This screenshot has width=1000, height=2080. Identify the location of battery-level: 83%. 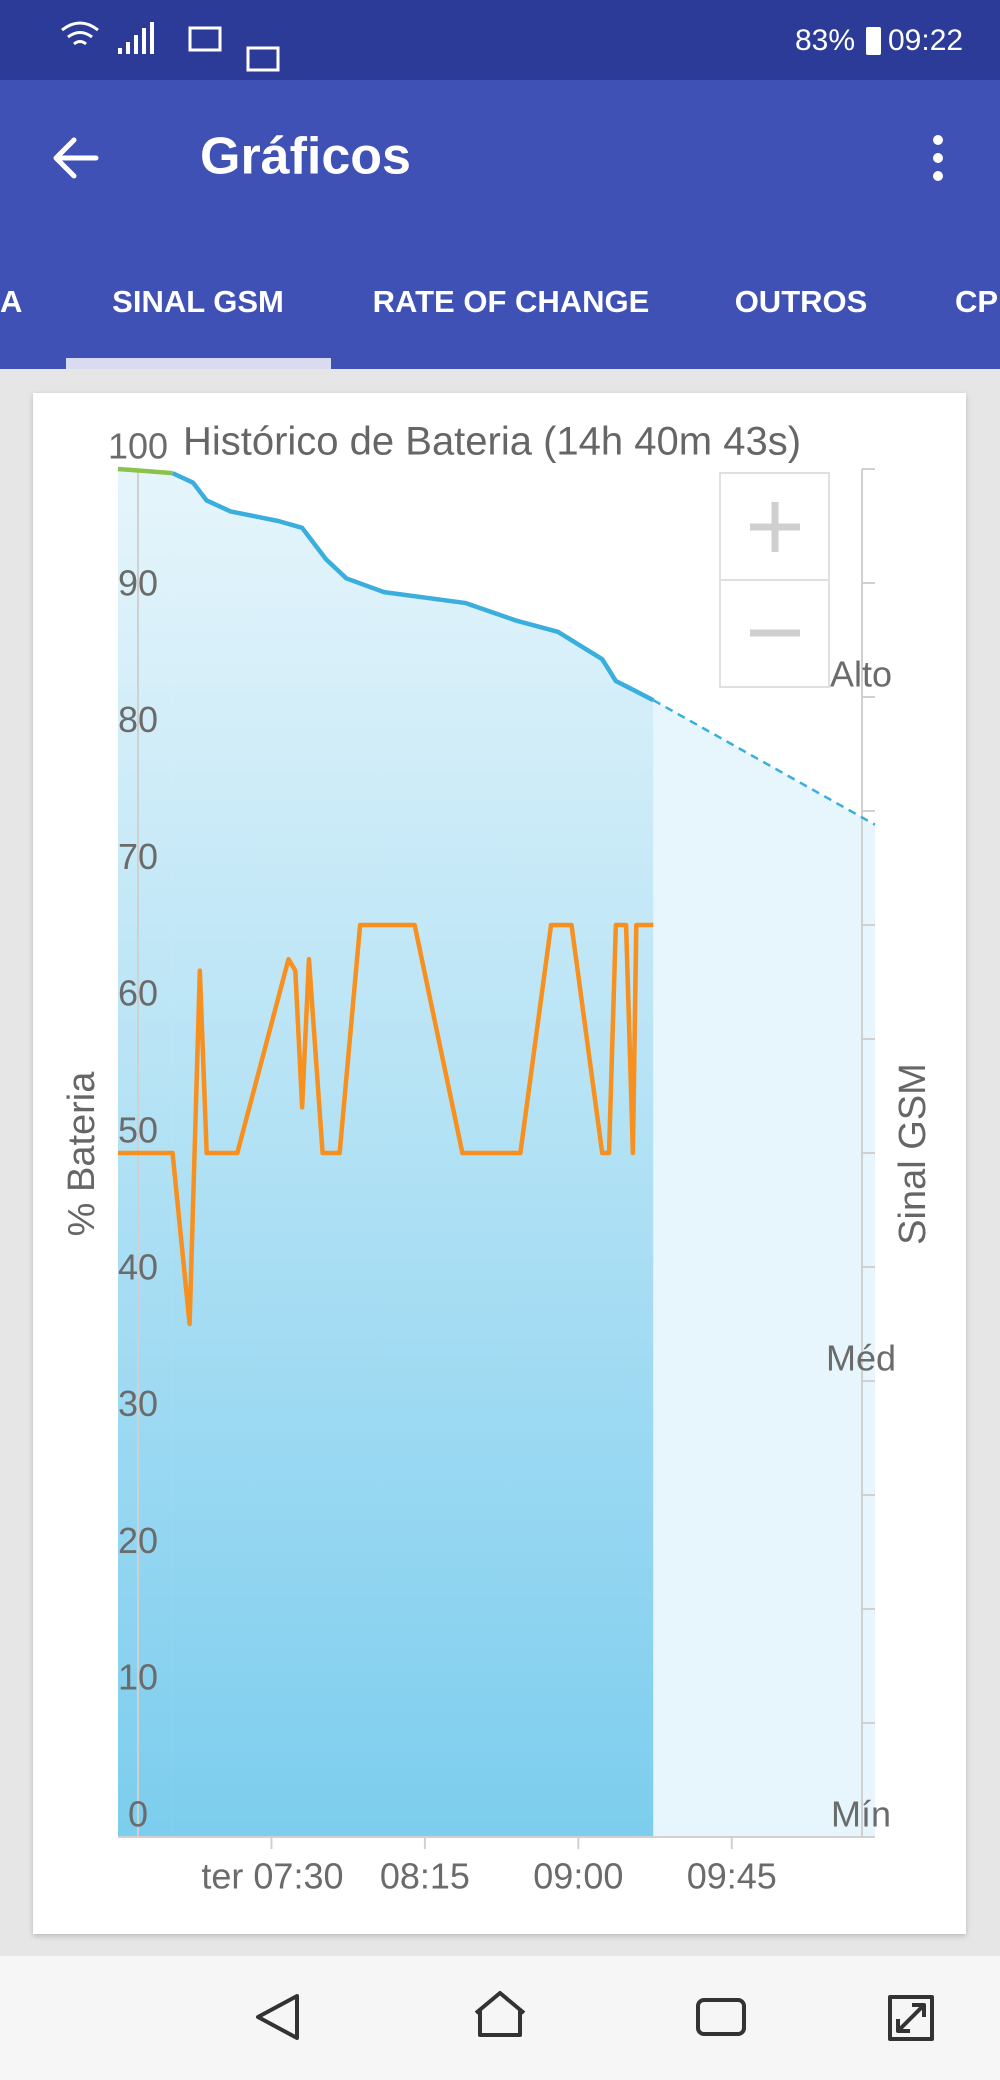
(825, 40).